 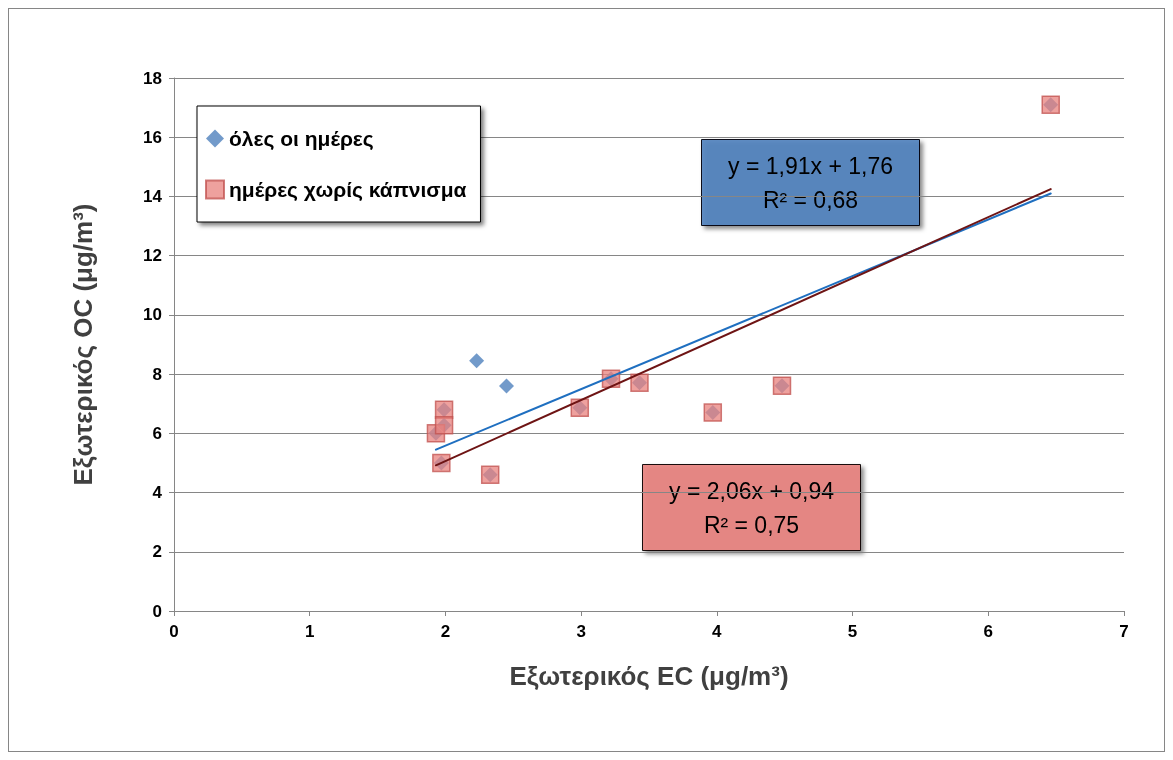 What do you see at coordinates (852, 631) in the screenshot?
I see `x-tick-label: 5` at bounding box center [852, 631].